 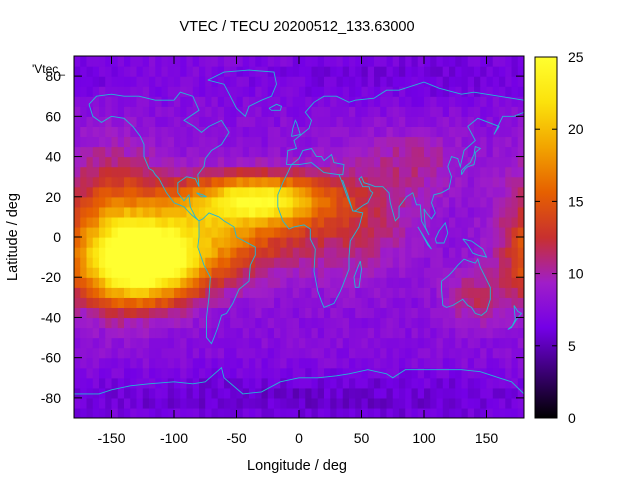 I want to click on coastline-path, so click(x=515, y=317).